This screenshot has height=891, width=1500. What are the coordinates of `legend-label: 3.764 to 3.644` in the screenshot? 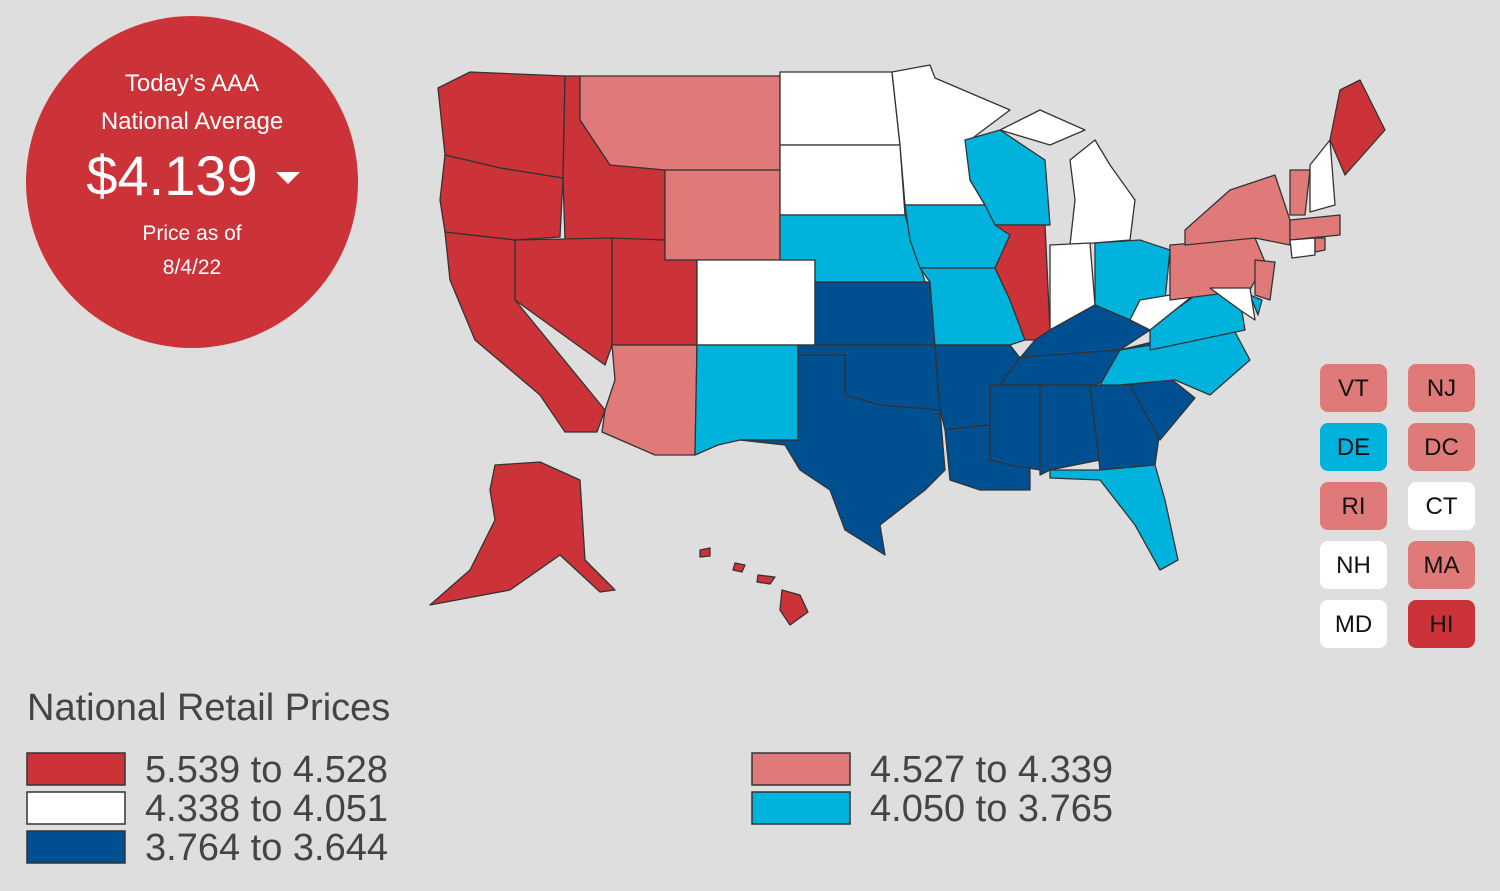 It's located at (266, 848).